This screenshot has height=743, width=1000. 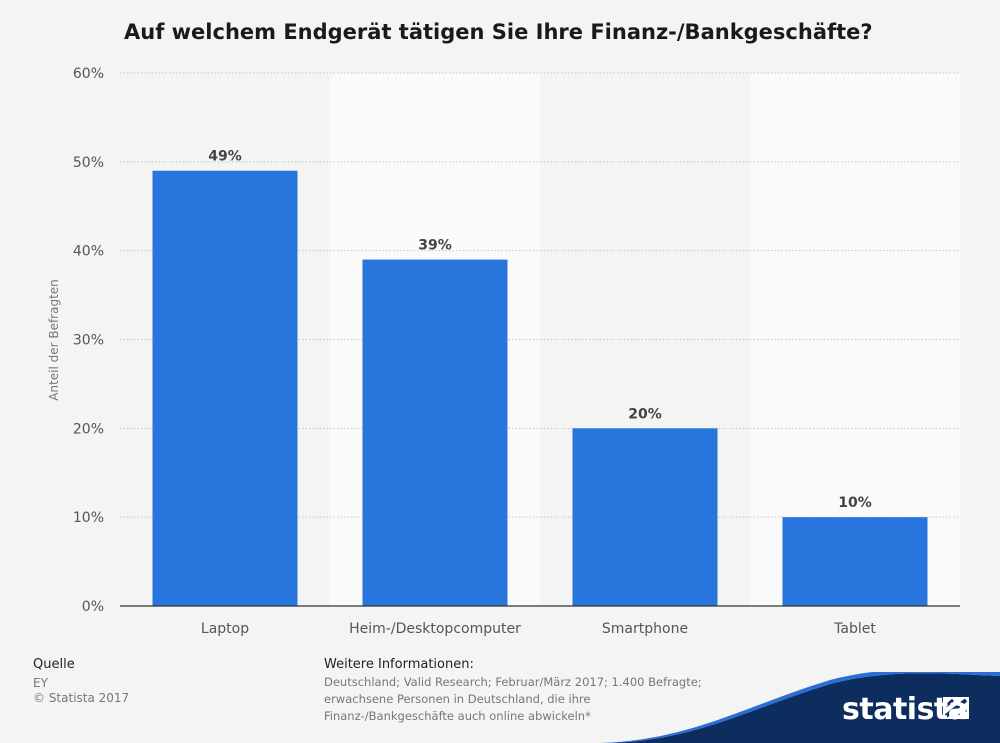 What do you see at coordinates (88, 74) in the screenshot?
I see `y-tick-label: 60%` at bounding box center [88, 74].